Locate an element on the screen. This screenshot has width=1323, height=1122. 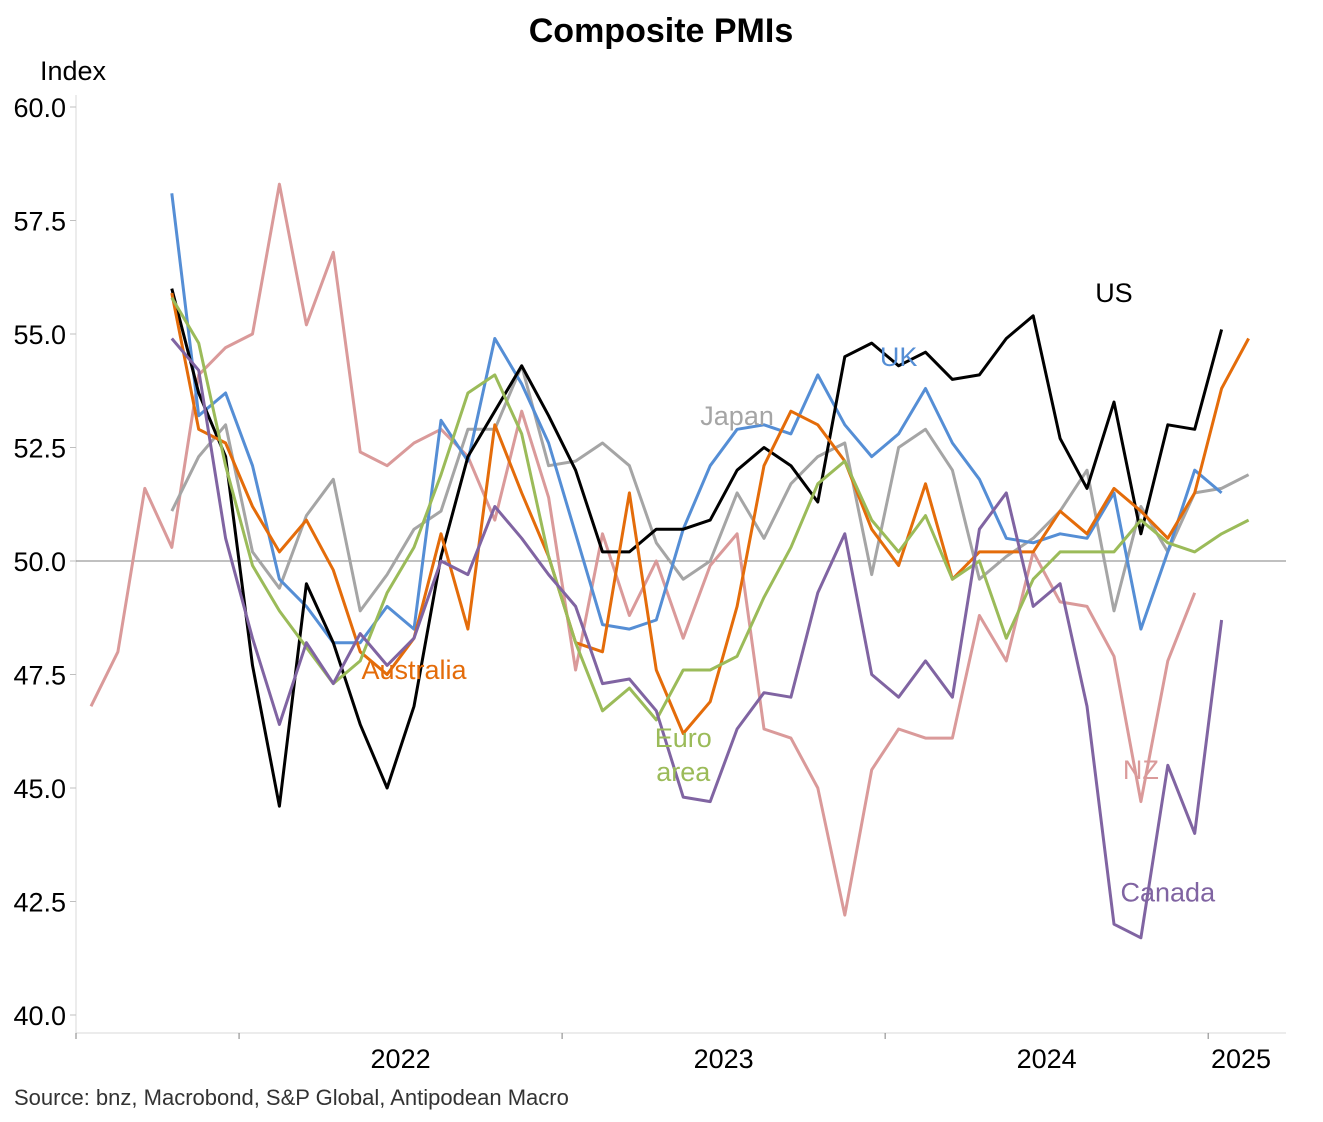
y-tick-label: 52.5 is located at coordinates (39, 449).